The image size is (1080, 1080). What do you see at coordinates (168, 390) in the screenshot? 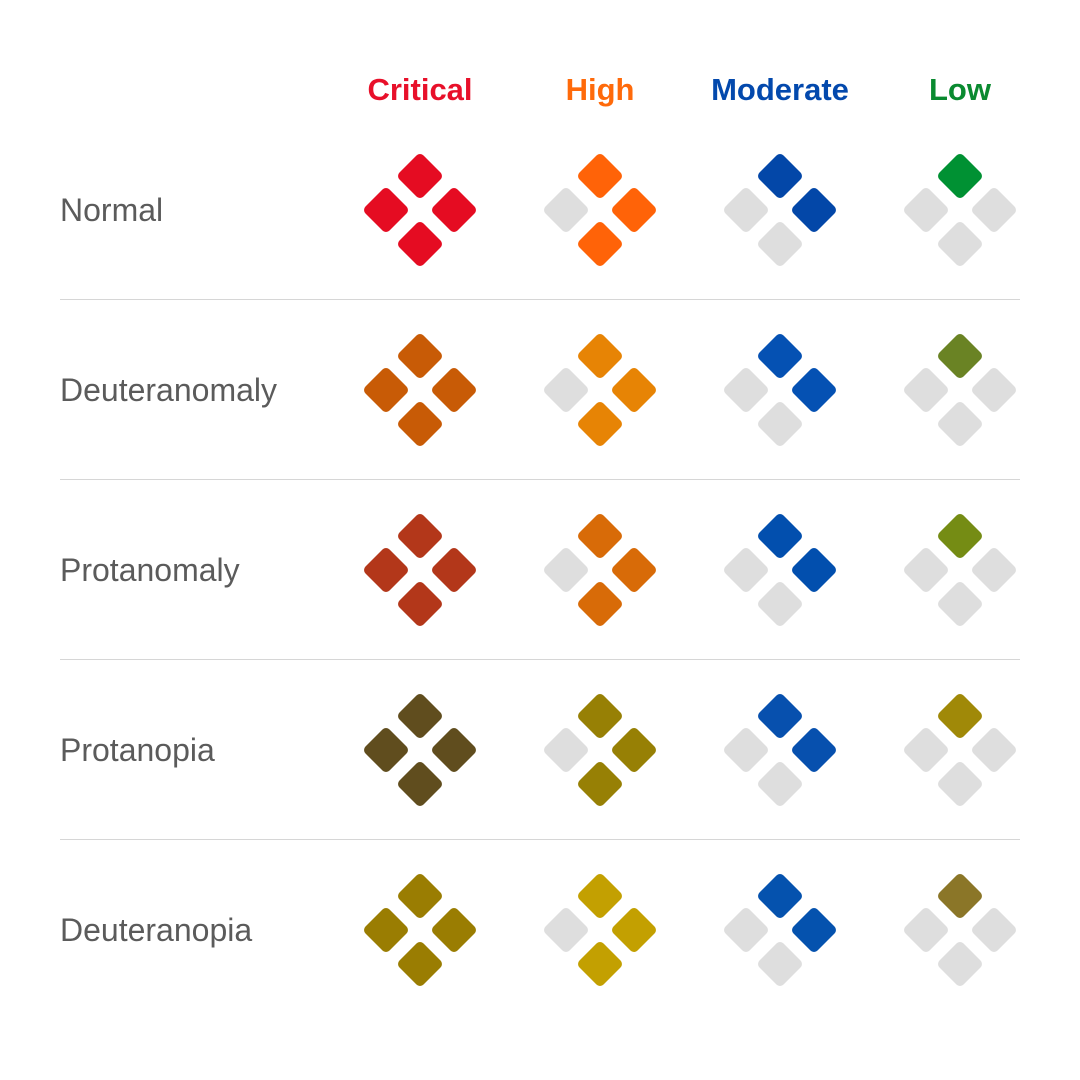
I see `vision-type-label: Deuteranomaly` at bounding box center [168, 390].